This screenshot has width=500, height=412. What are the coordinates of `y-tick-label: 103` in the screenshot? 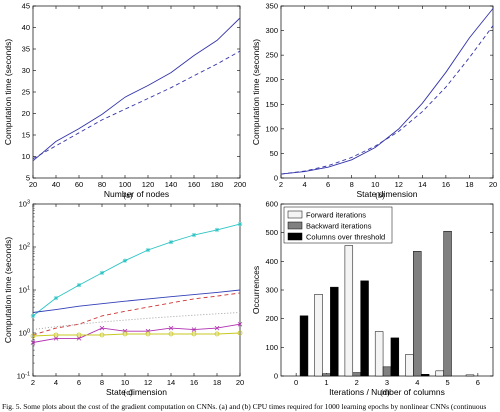 It's located at (24, 204).